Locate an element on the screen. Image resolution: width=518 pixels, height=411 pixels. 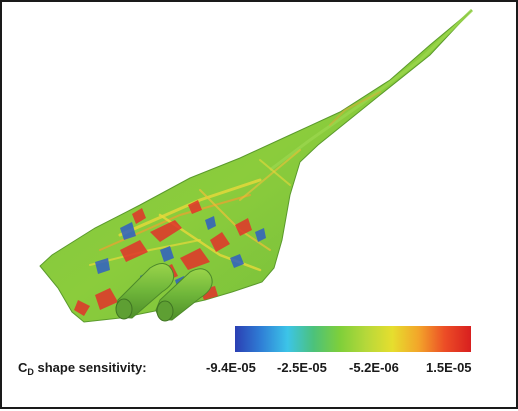
tick-label-1: -9.4E-05 is located at coordinates (231, 367).